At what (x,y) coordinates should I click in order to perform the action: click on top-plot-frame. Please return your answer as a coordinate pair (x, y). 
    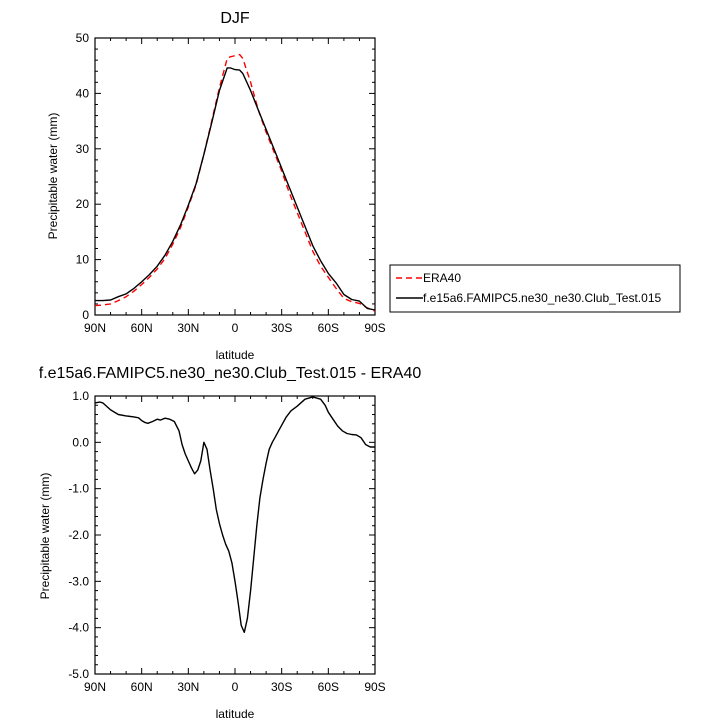
    Looking at the image, I should click on (235, 176).